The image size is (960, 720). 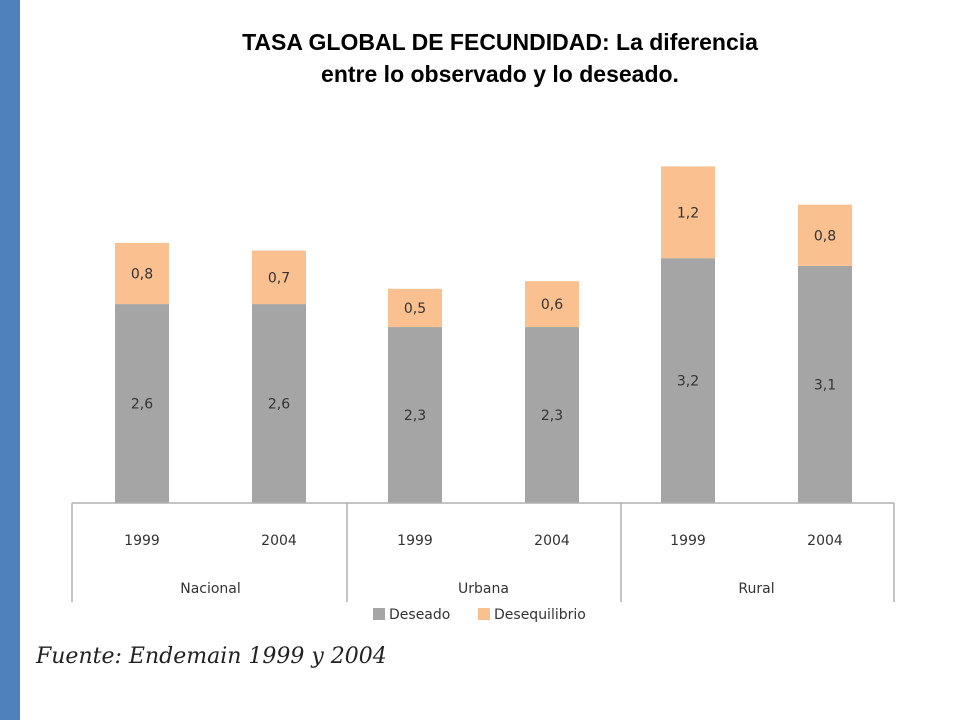 I want to click on title-line-1: TASA GLOBAL DE FECUNDIDAD: La diferencia, so click(x=500, y=42).